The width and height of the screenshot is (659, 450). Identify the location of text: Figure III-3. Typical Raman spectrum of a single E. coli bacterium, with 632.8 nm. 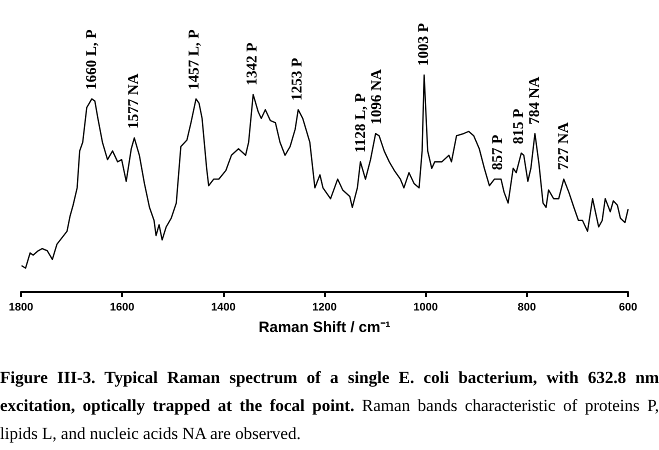
(329, 377).